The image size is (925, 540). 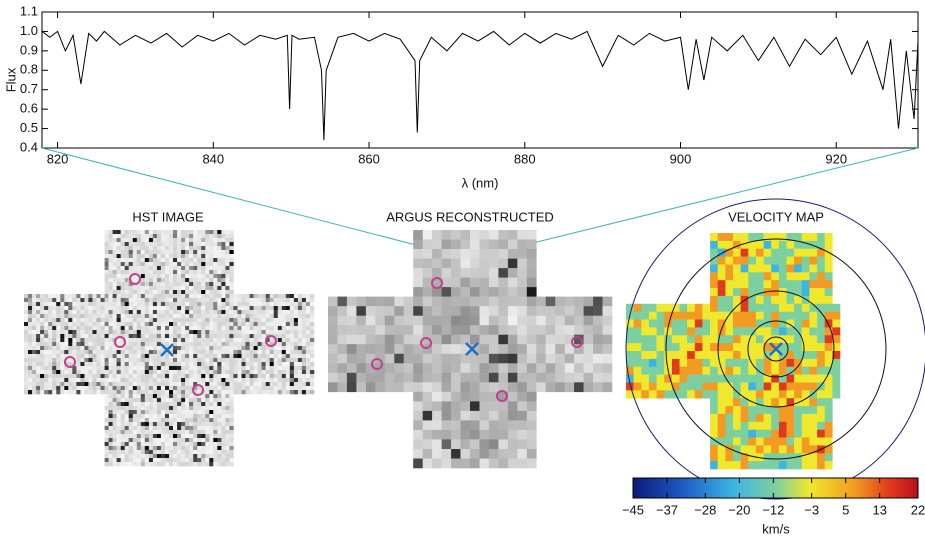 What do you see at coordinates (437, 283) in the screenshot?
I see `source-marker` at bounding box center [437, 283].